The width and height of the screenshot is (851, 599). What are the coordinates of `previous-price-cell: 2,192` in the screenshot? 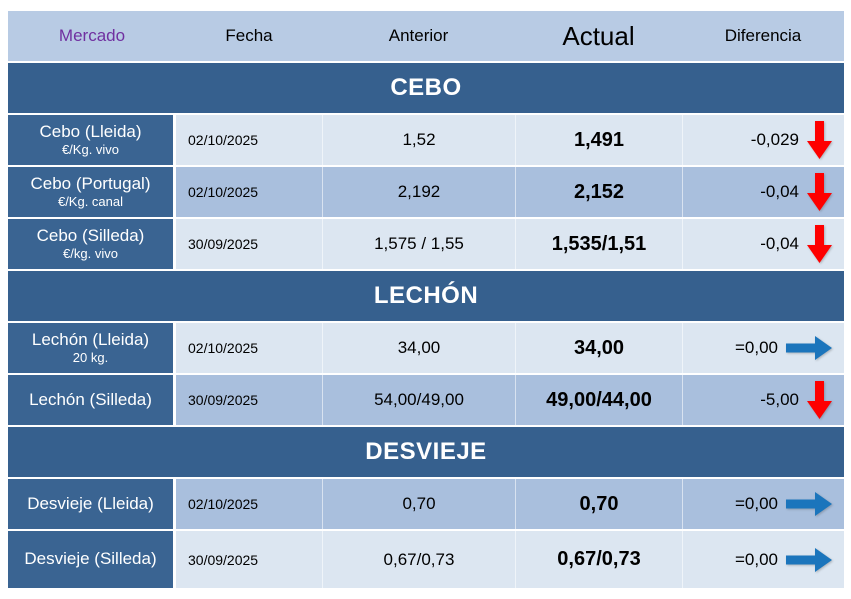 It's located at (418, 192).